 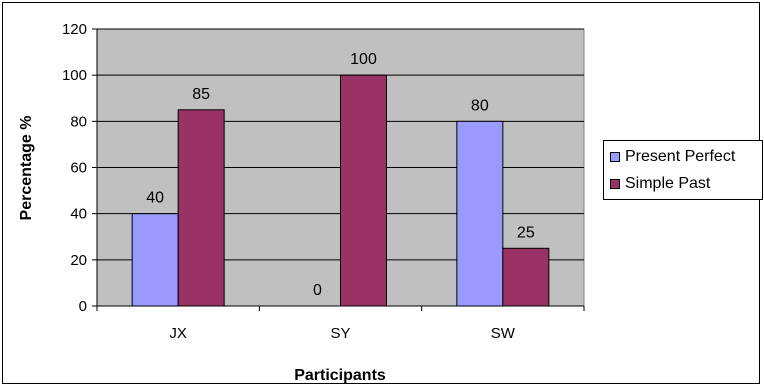 What do you see at coordinates (480, 105) in the screenshot?
I see `data-label-present-perfect: 80` at bounding box center [480, 105].